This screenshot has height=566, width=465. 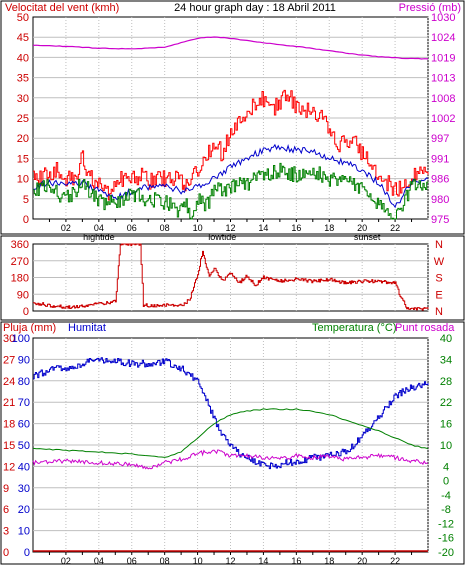 What do you see at coordinates (443, 99) in the screenshot?
I see `pressure-y-tick-label: 1008` at bounding box center [443, 99].